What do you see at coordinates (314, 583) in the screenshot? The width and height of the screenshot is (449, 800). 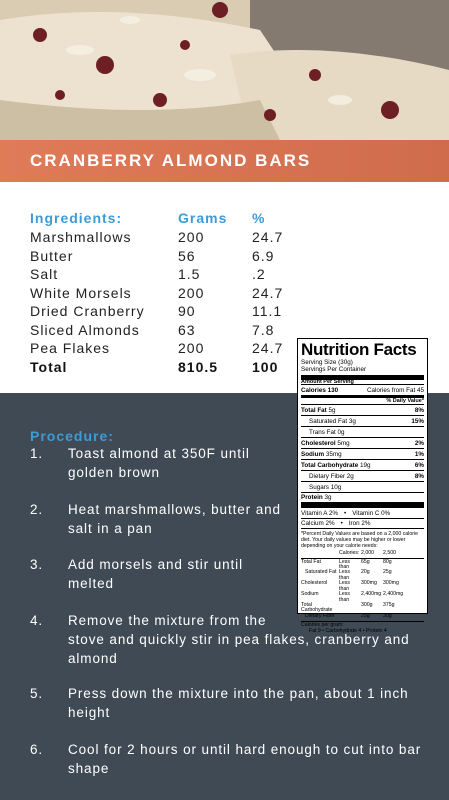 I see `ct-cell: Cholesterol` at bounding box center [314, 583].